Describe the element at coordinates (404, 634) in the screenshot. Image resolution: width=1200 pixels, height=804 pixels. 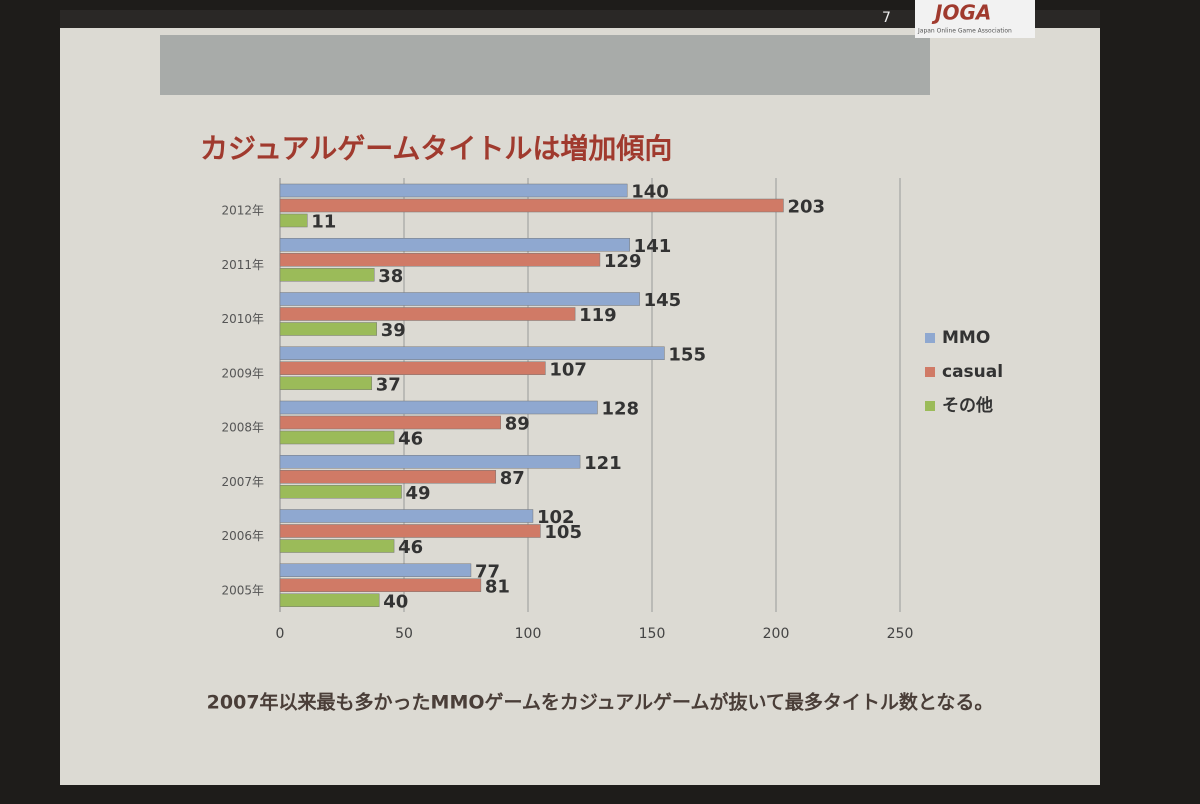
I see `x-tick-label: 50` at that location.